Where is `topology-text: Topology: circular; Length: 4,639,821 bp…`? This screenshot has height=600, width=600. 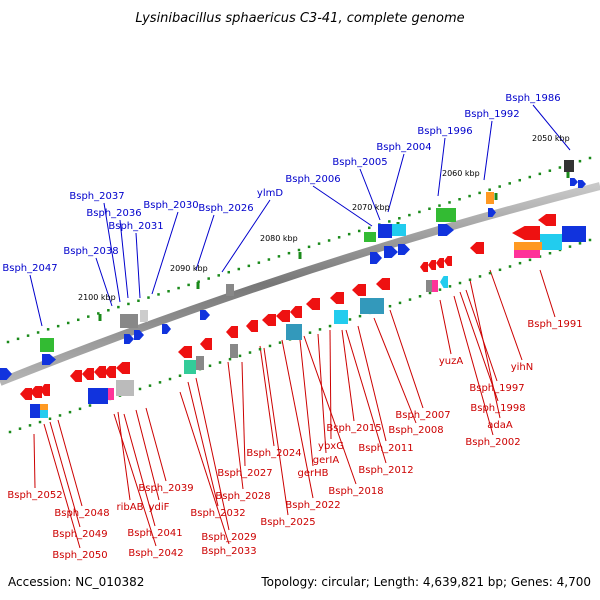
topology-text: Topology: circular; Length: 4,639,821 bp… is located at coordinates (425, 582).